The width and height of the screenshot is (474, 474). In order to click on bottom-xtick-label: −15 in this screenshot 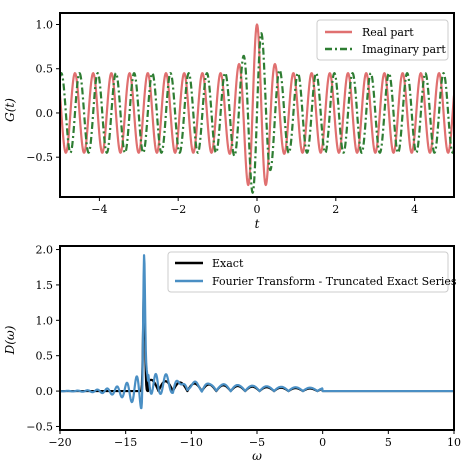, I will do `click(125, 442)`.